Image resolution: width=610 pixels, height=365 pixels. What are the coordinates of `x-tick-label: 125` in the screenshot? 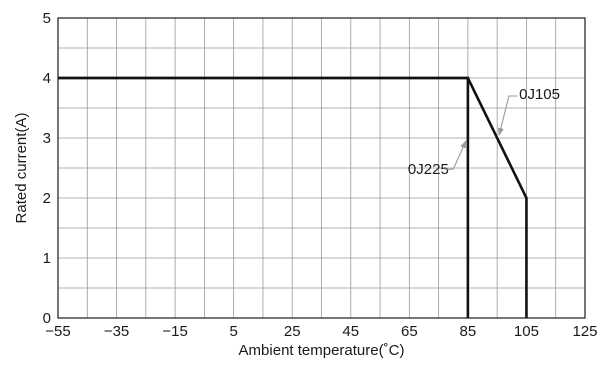 It's located at (584, 331).